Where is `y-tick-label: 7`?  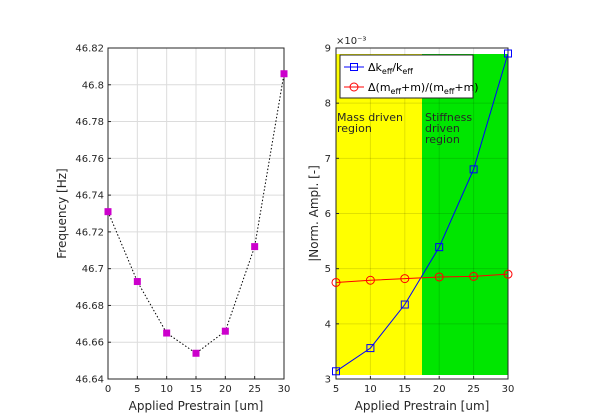
y-tick-label: 7 is located at coordinates (328, 159).